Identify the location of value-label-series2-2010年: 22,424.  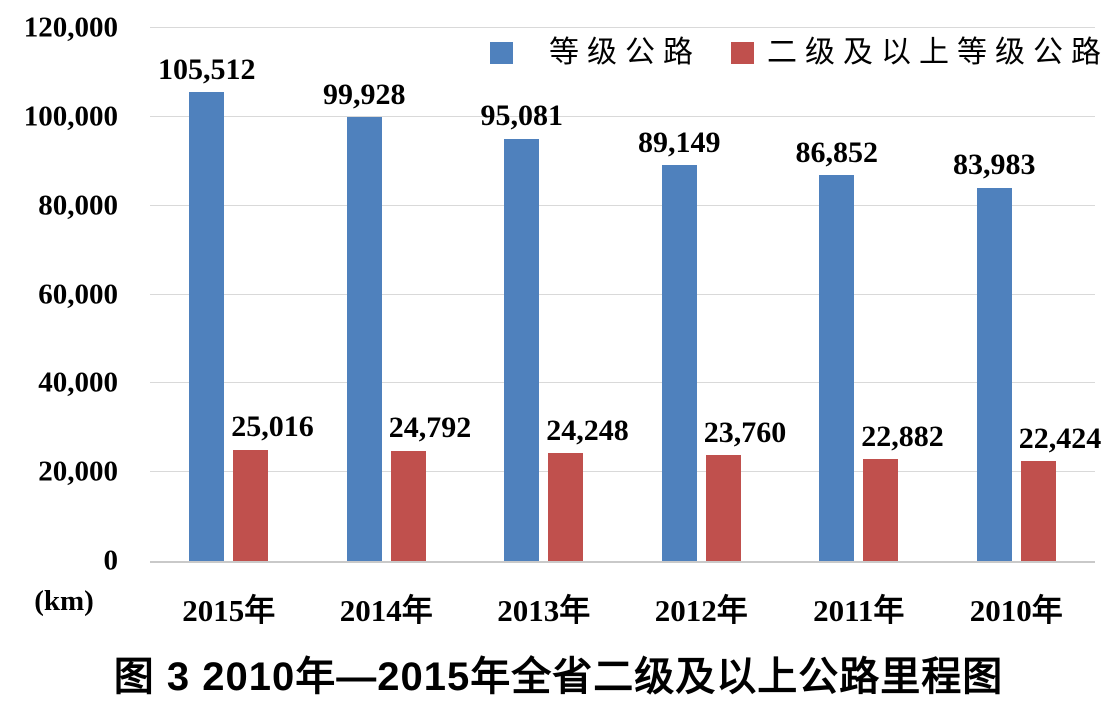
(1060, 438).